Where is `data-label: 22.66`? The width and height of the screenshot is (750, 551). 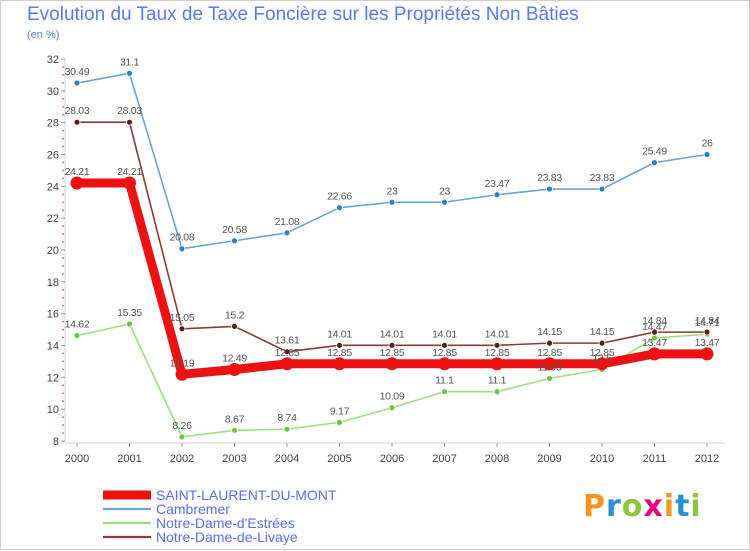
data-label: 22.66 is located at coordinates (339, 197).